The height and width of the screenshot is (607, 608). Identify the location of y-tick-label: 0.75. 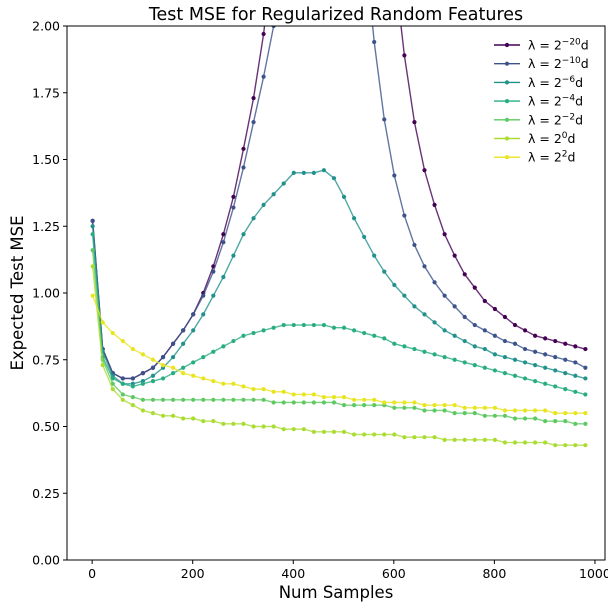
(46, 359).